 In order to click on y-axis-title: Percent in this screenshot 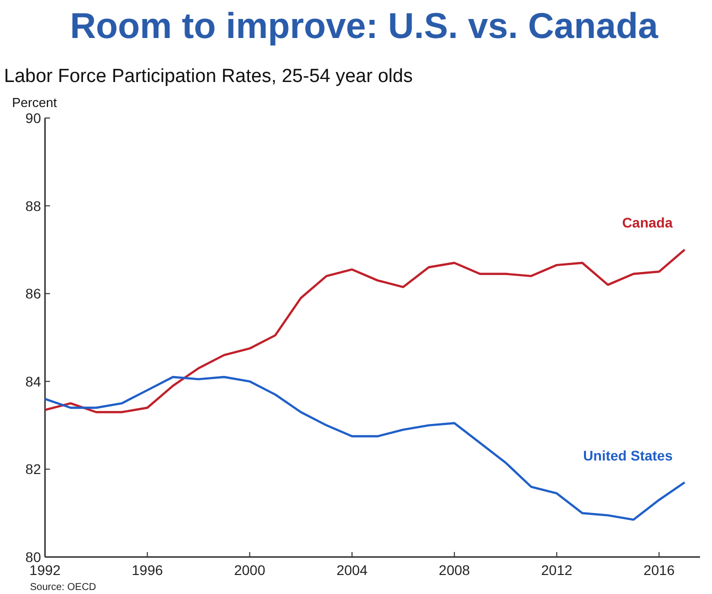, I will do `click(35, 102)`.